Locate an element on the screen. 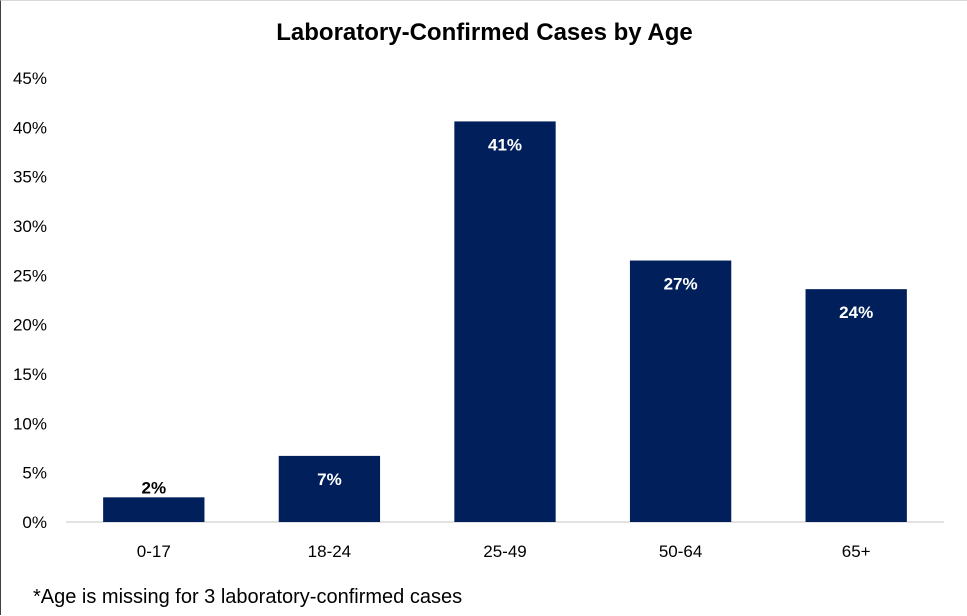  y-tick-label: 20% is located at coordinates (30, 325).